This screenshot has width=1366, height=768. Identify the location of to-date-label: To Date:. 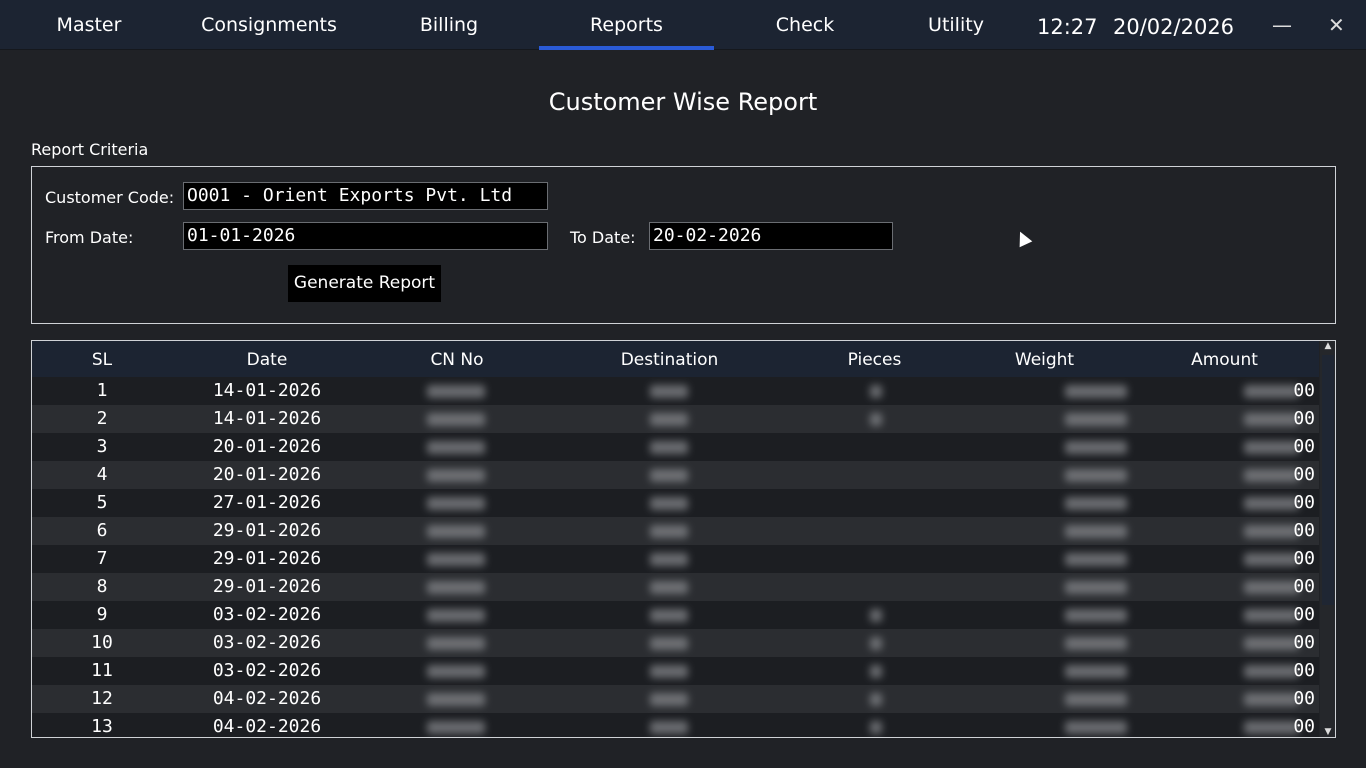
(603, 237).